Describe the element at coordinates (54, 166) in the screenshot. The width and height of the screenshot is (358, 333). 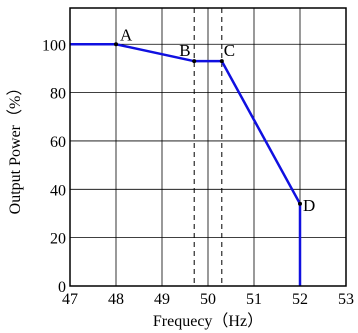
I see `y-tick-labels: 0 20 40 60 80 100` at that location.